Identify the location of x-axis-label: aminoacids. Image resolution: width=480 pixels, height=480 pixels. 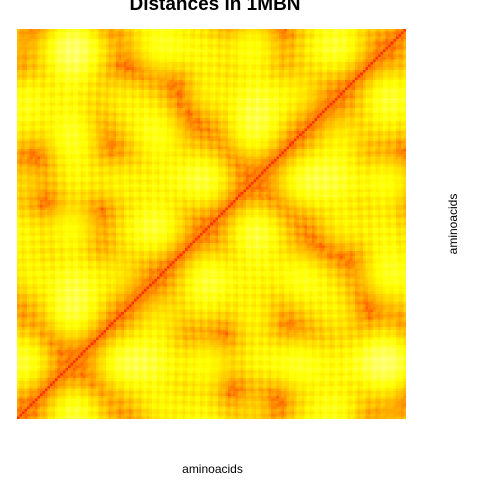
(212, 469).